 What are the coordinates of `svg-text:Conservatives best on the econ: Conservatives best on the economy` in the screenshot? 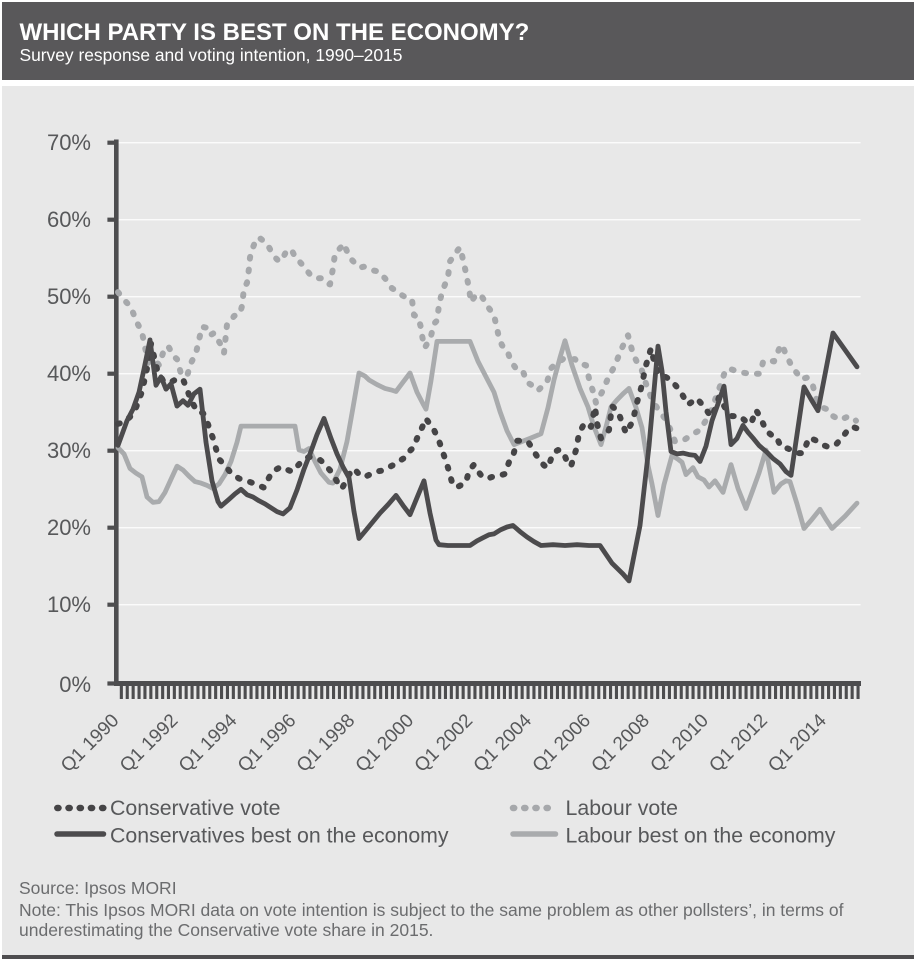 It's located at (279, 836).